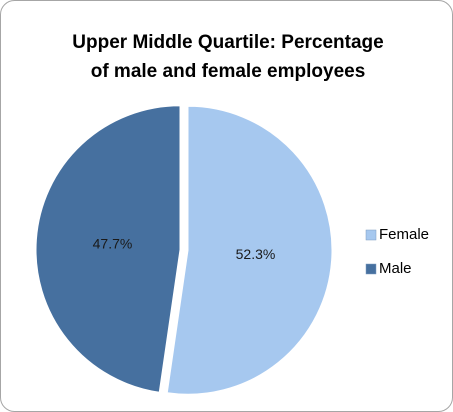 The height and width of the screenshot is (412, 453). What do you see at coordinates (228, 71) in the screenshot?
I see `chart-title: of male and female employees` at bounding box center [228, 71].